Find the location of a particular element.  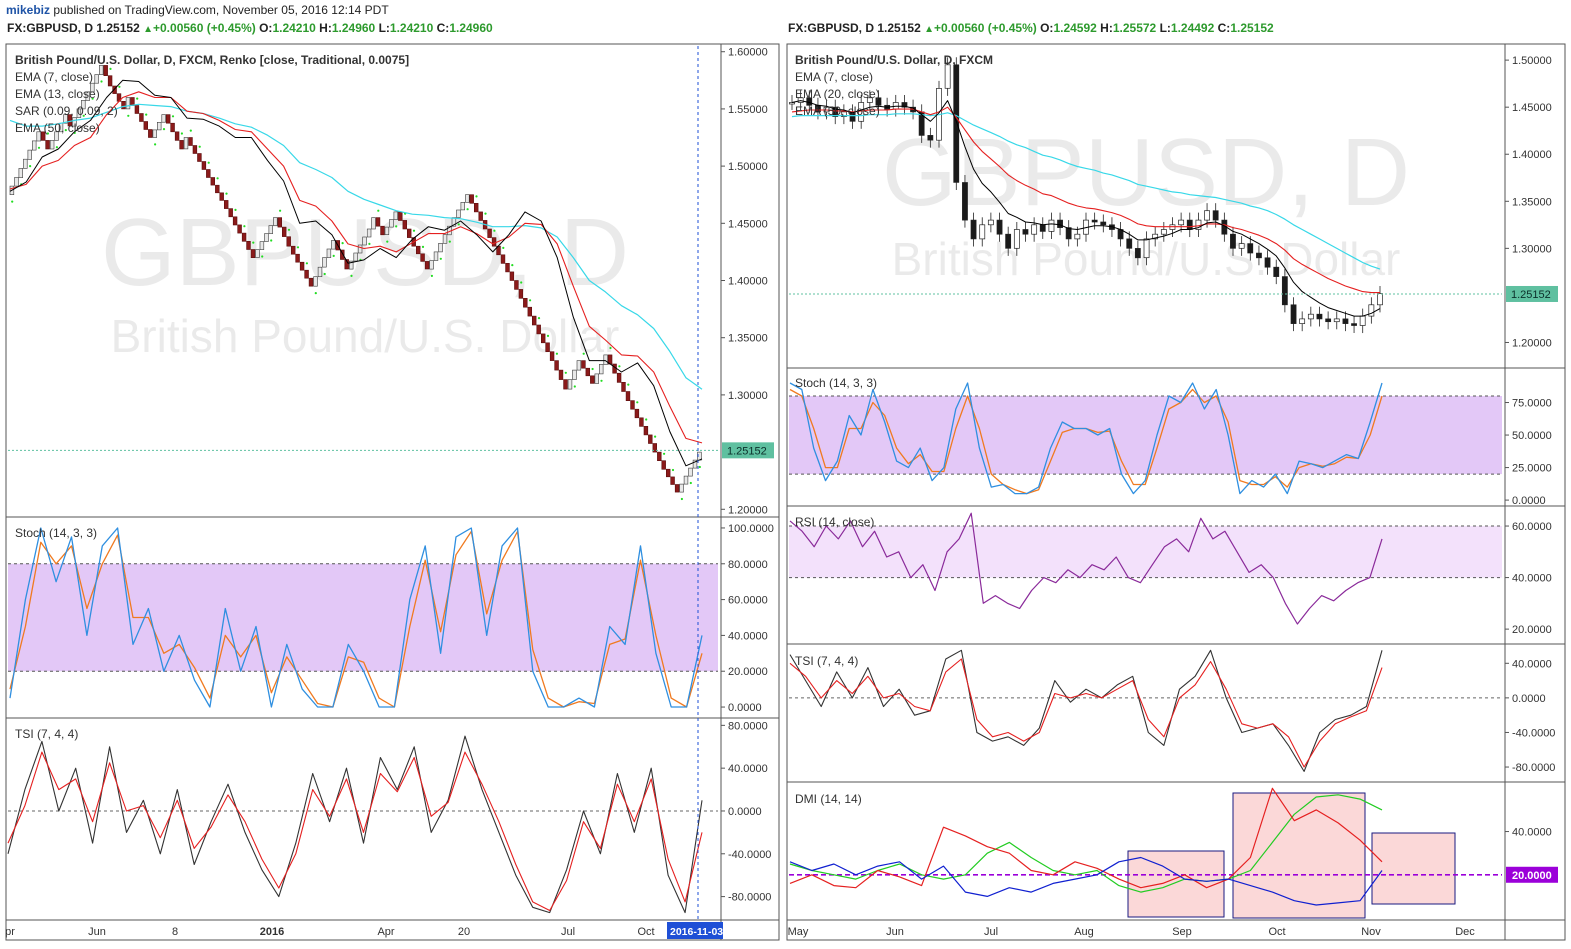

left-price-axis-tick-label: 1.55000 is located at coordinates (748, 110).